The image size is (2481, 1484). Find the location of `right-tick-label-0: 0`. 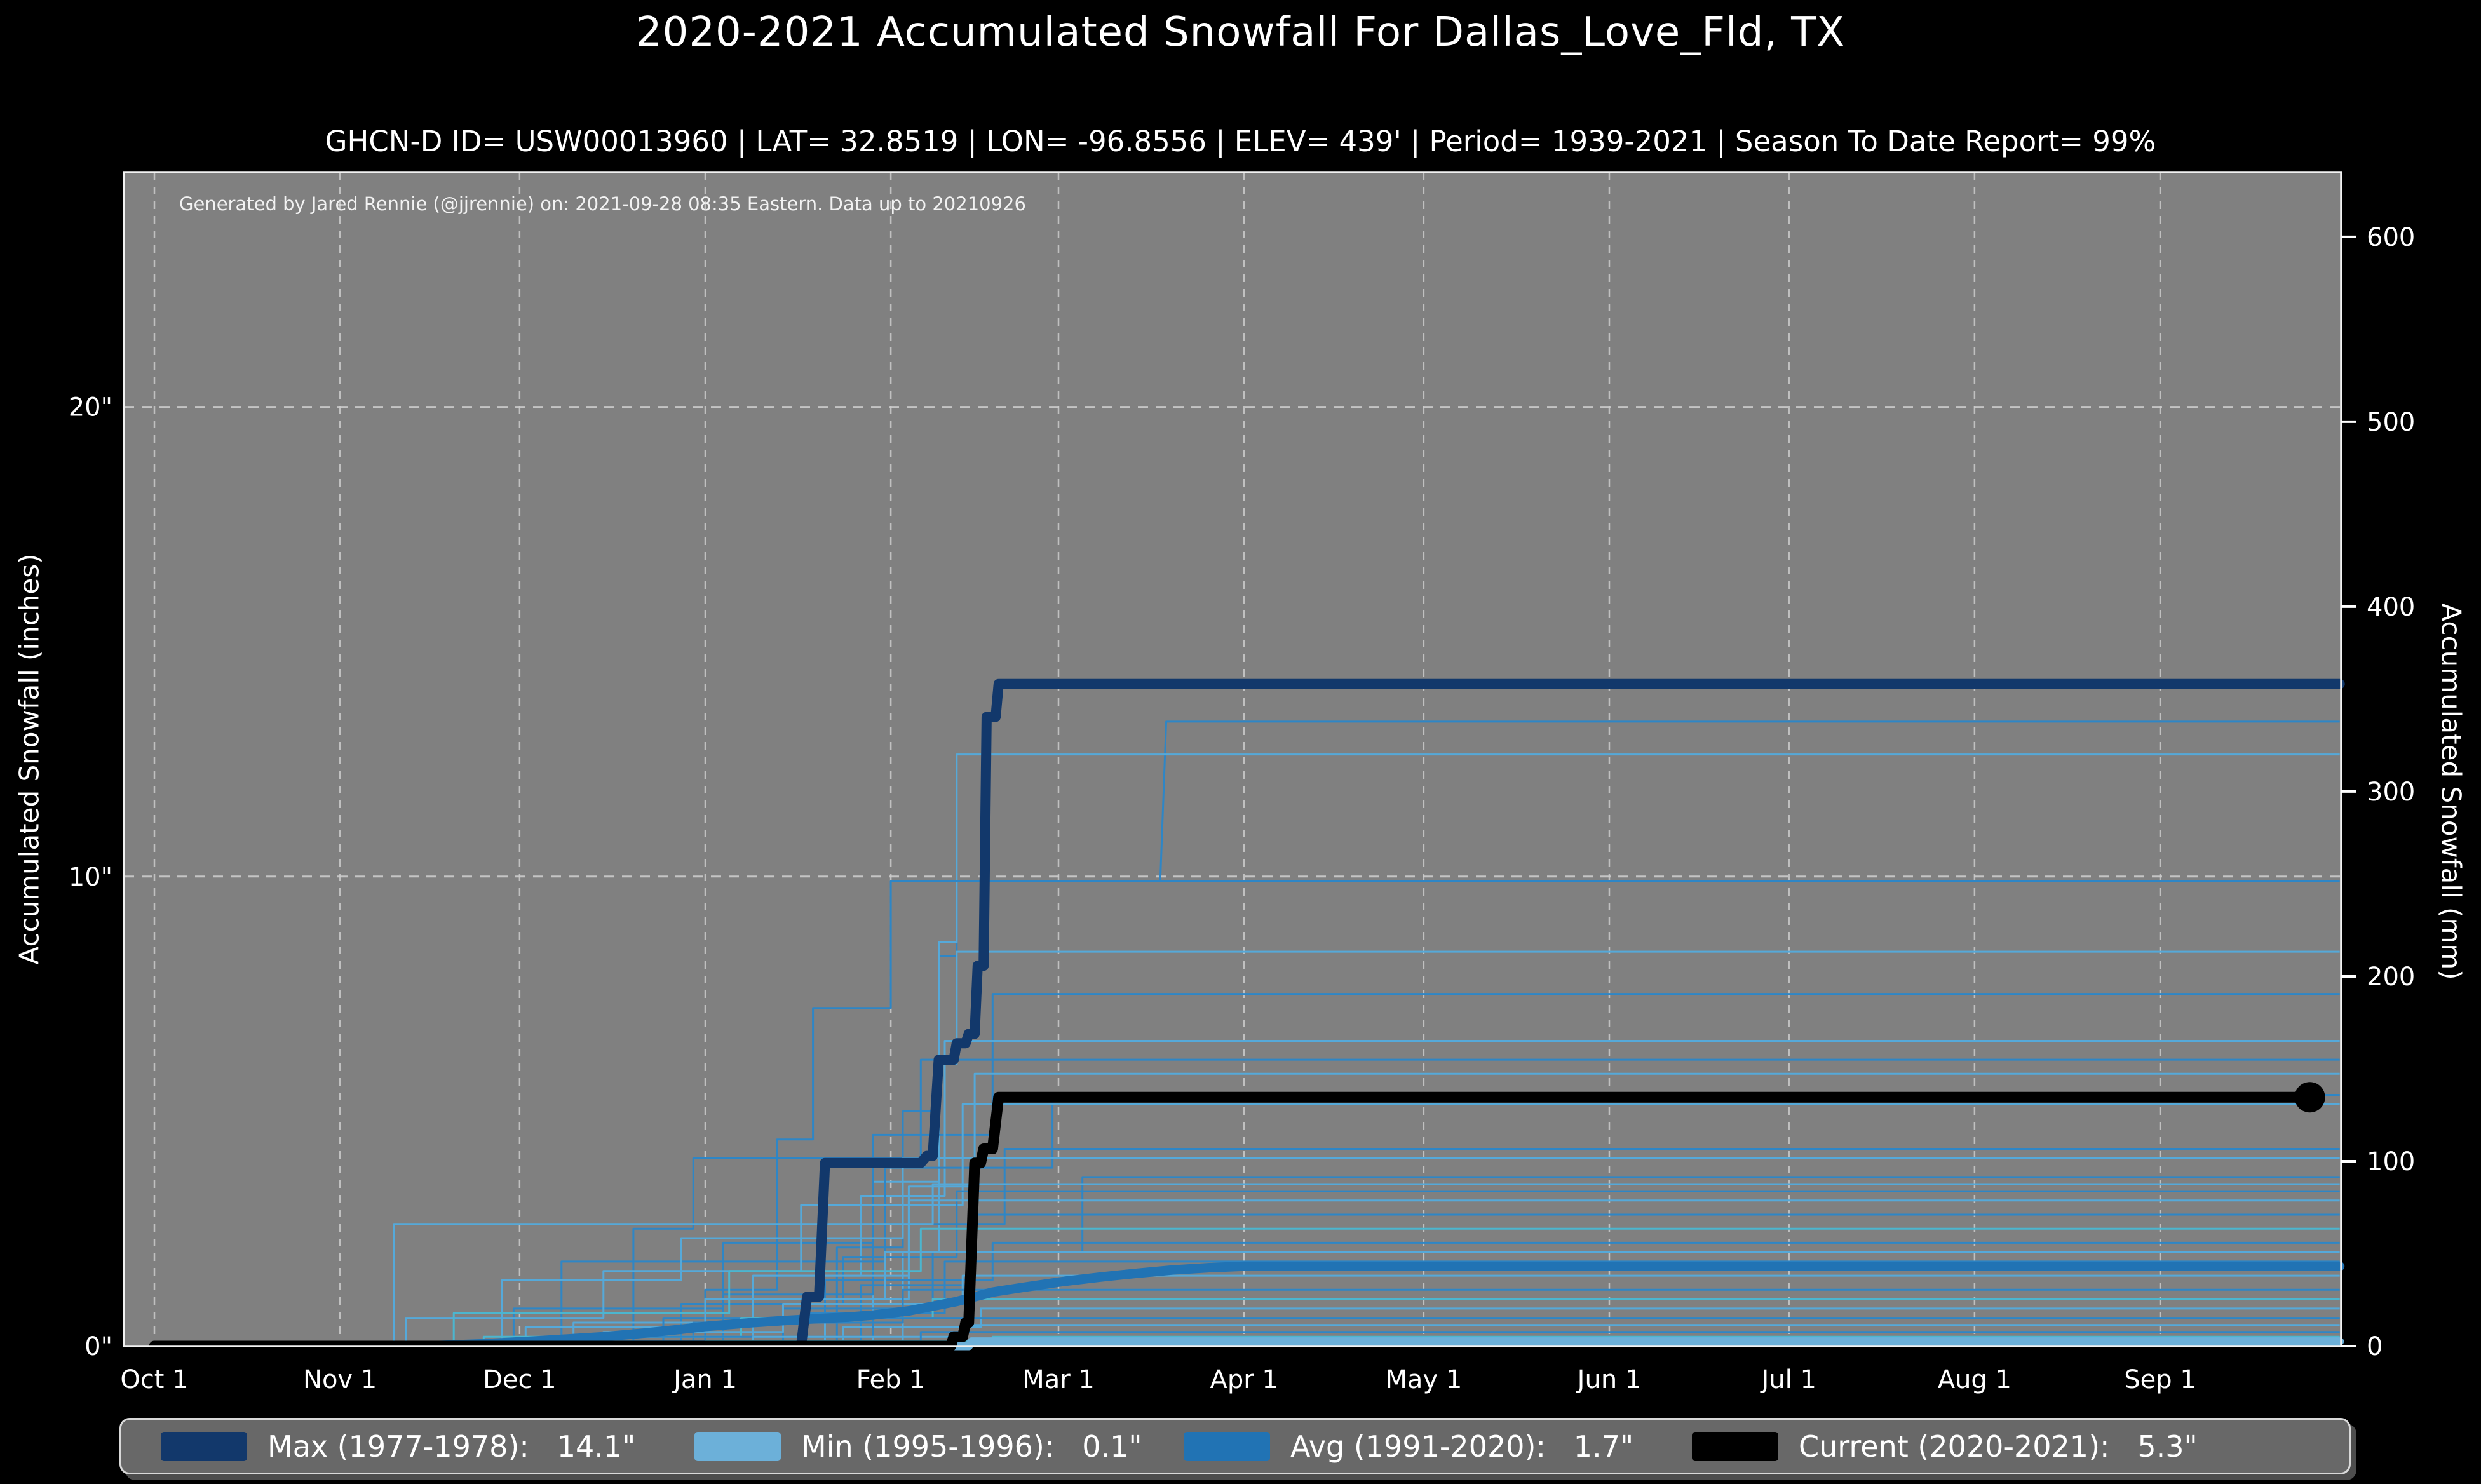

right-tick-label-0: 0 is located at coordinates (2375, 1346).